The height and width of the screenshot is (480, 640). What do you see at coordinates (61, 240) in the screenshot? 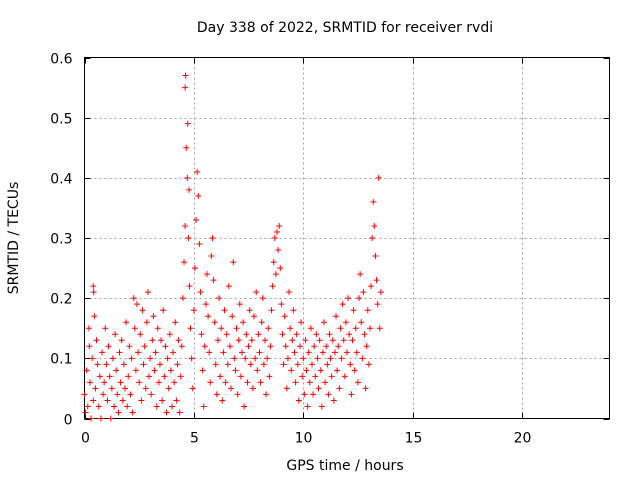
I see `y-tick-label: 0.3` at bounding box center [61, 240].